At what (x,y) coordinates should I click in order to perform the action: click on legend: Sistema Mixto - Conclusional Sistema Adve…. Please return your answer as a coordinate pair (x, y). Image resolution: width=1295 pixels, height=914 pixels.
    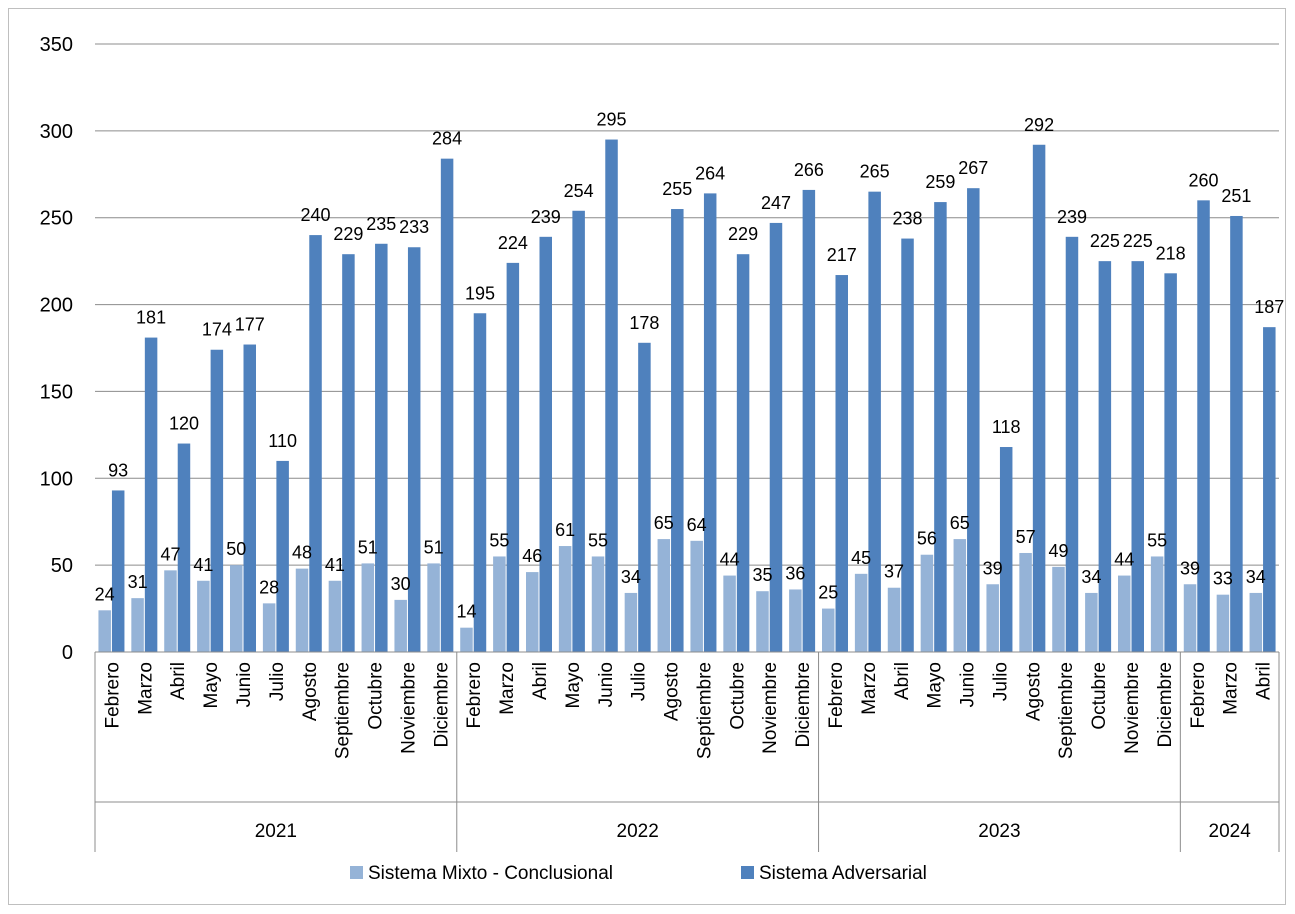
    Looking at the image, I should click on (638, 873).